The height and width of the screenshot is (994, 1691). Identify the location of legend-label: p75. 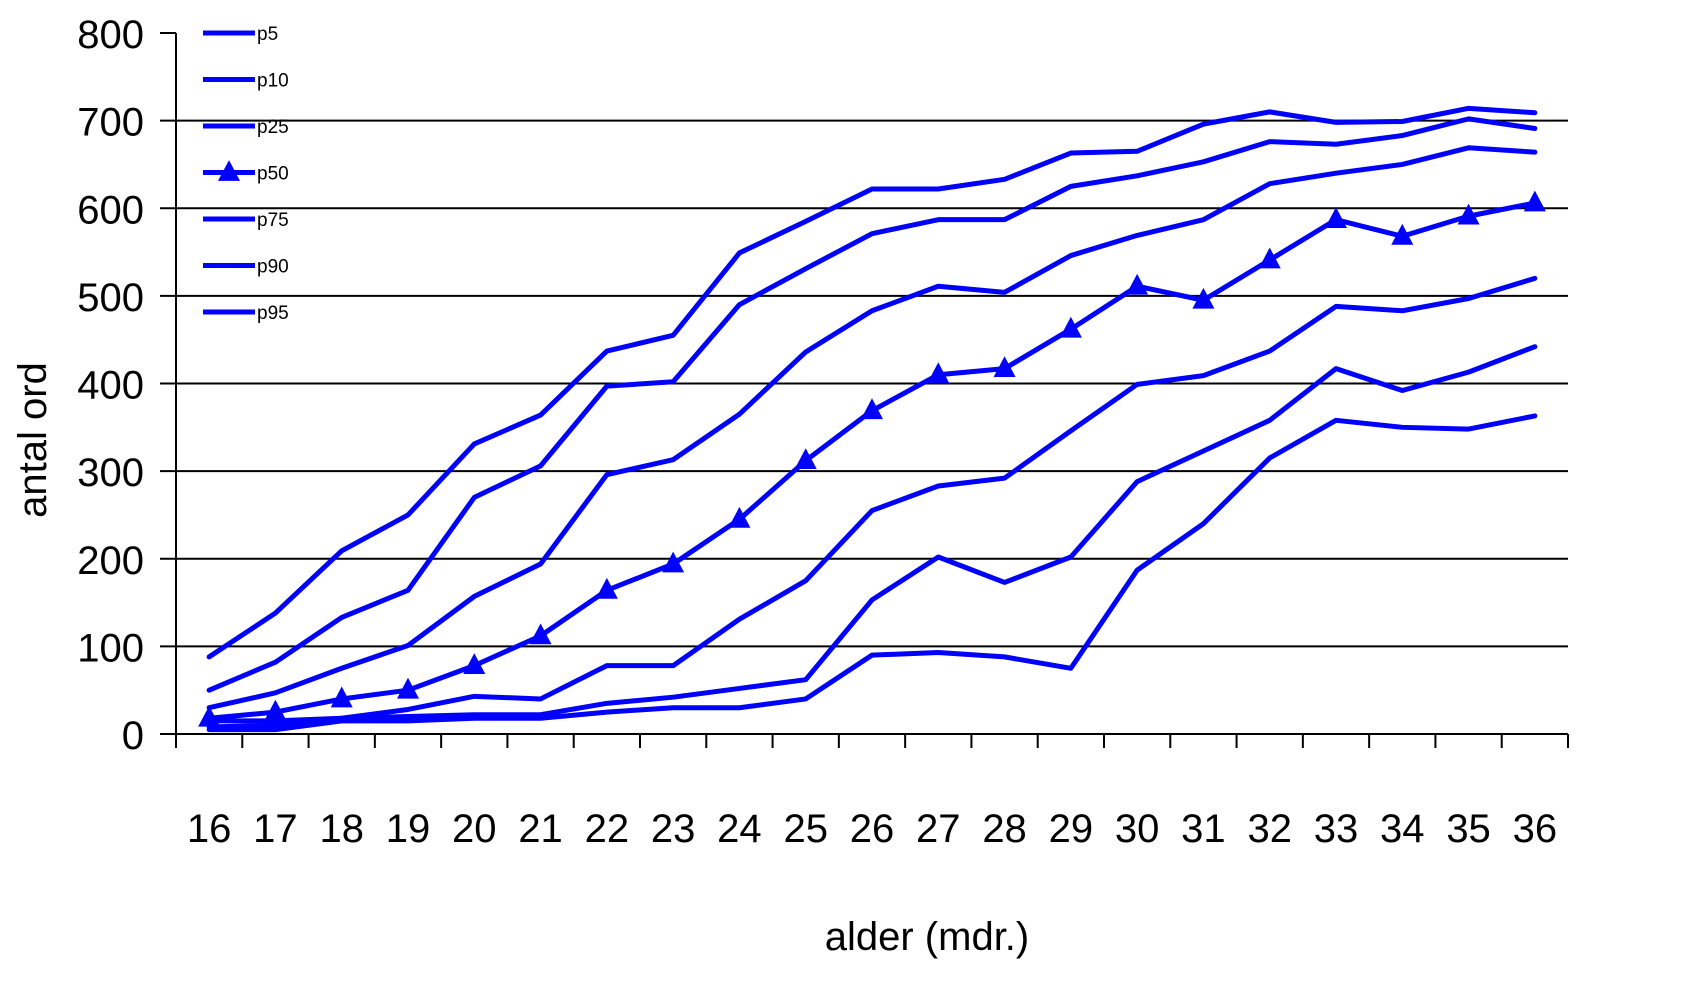
(273, 220).